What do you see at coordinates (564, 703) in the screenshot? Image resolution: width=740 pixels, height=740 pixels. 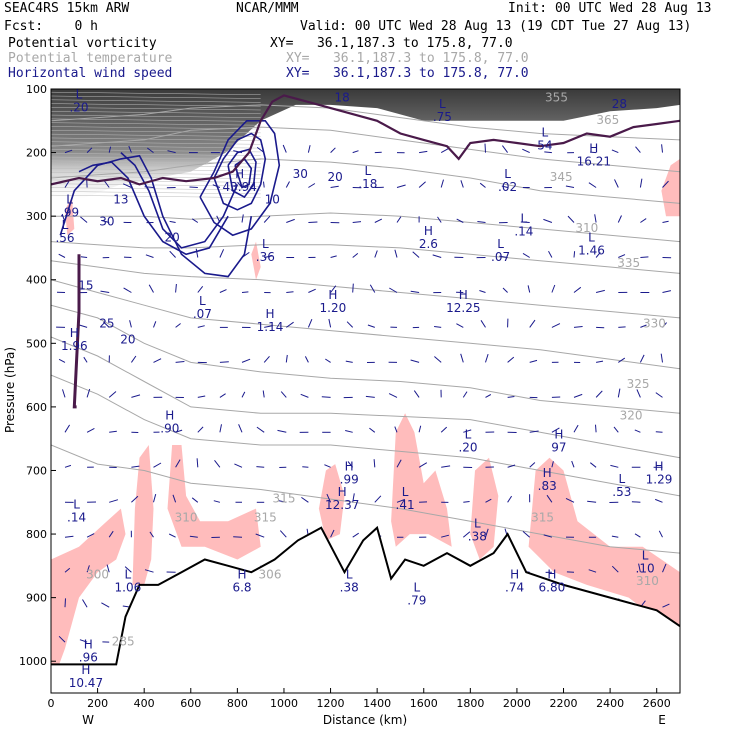 I see `x-tick-label: 2200` at bounding box center [564, 703].